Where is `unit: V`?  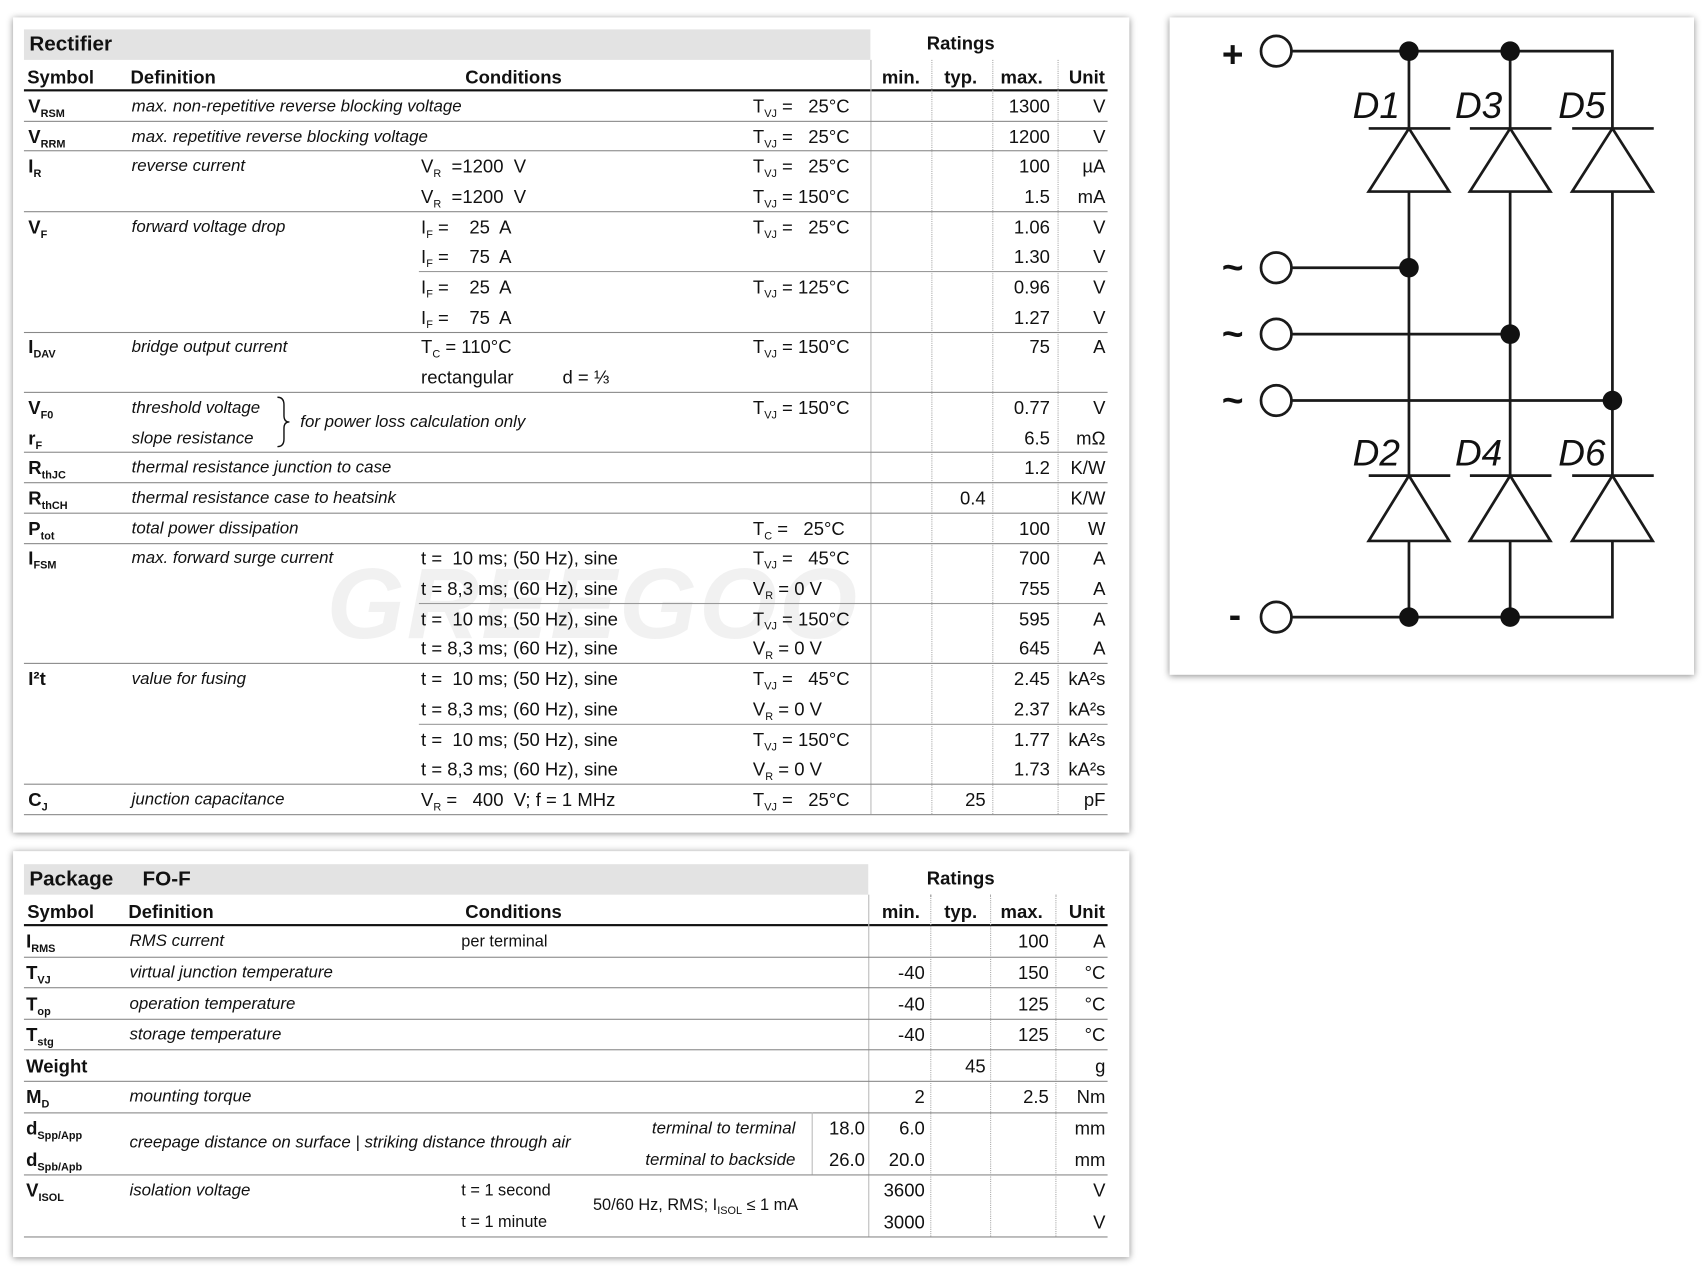
unit: V is located at coordinates (1099, 408).